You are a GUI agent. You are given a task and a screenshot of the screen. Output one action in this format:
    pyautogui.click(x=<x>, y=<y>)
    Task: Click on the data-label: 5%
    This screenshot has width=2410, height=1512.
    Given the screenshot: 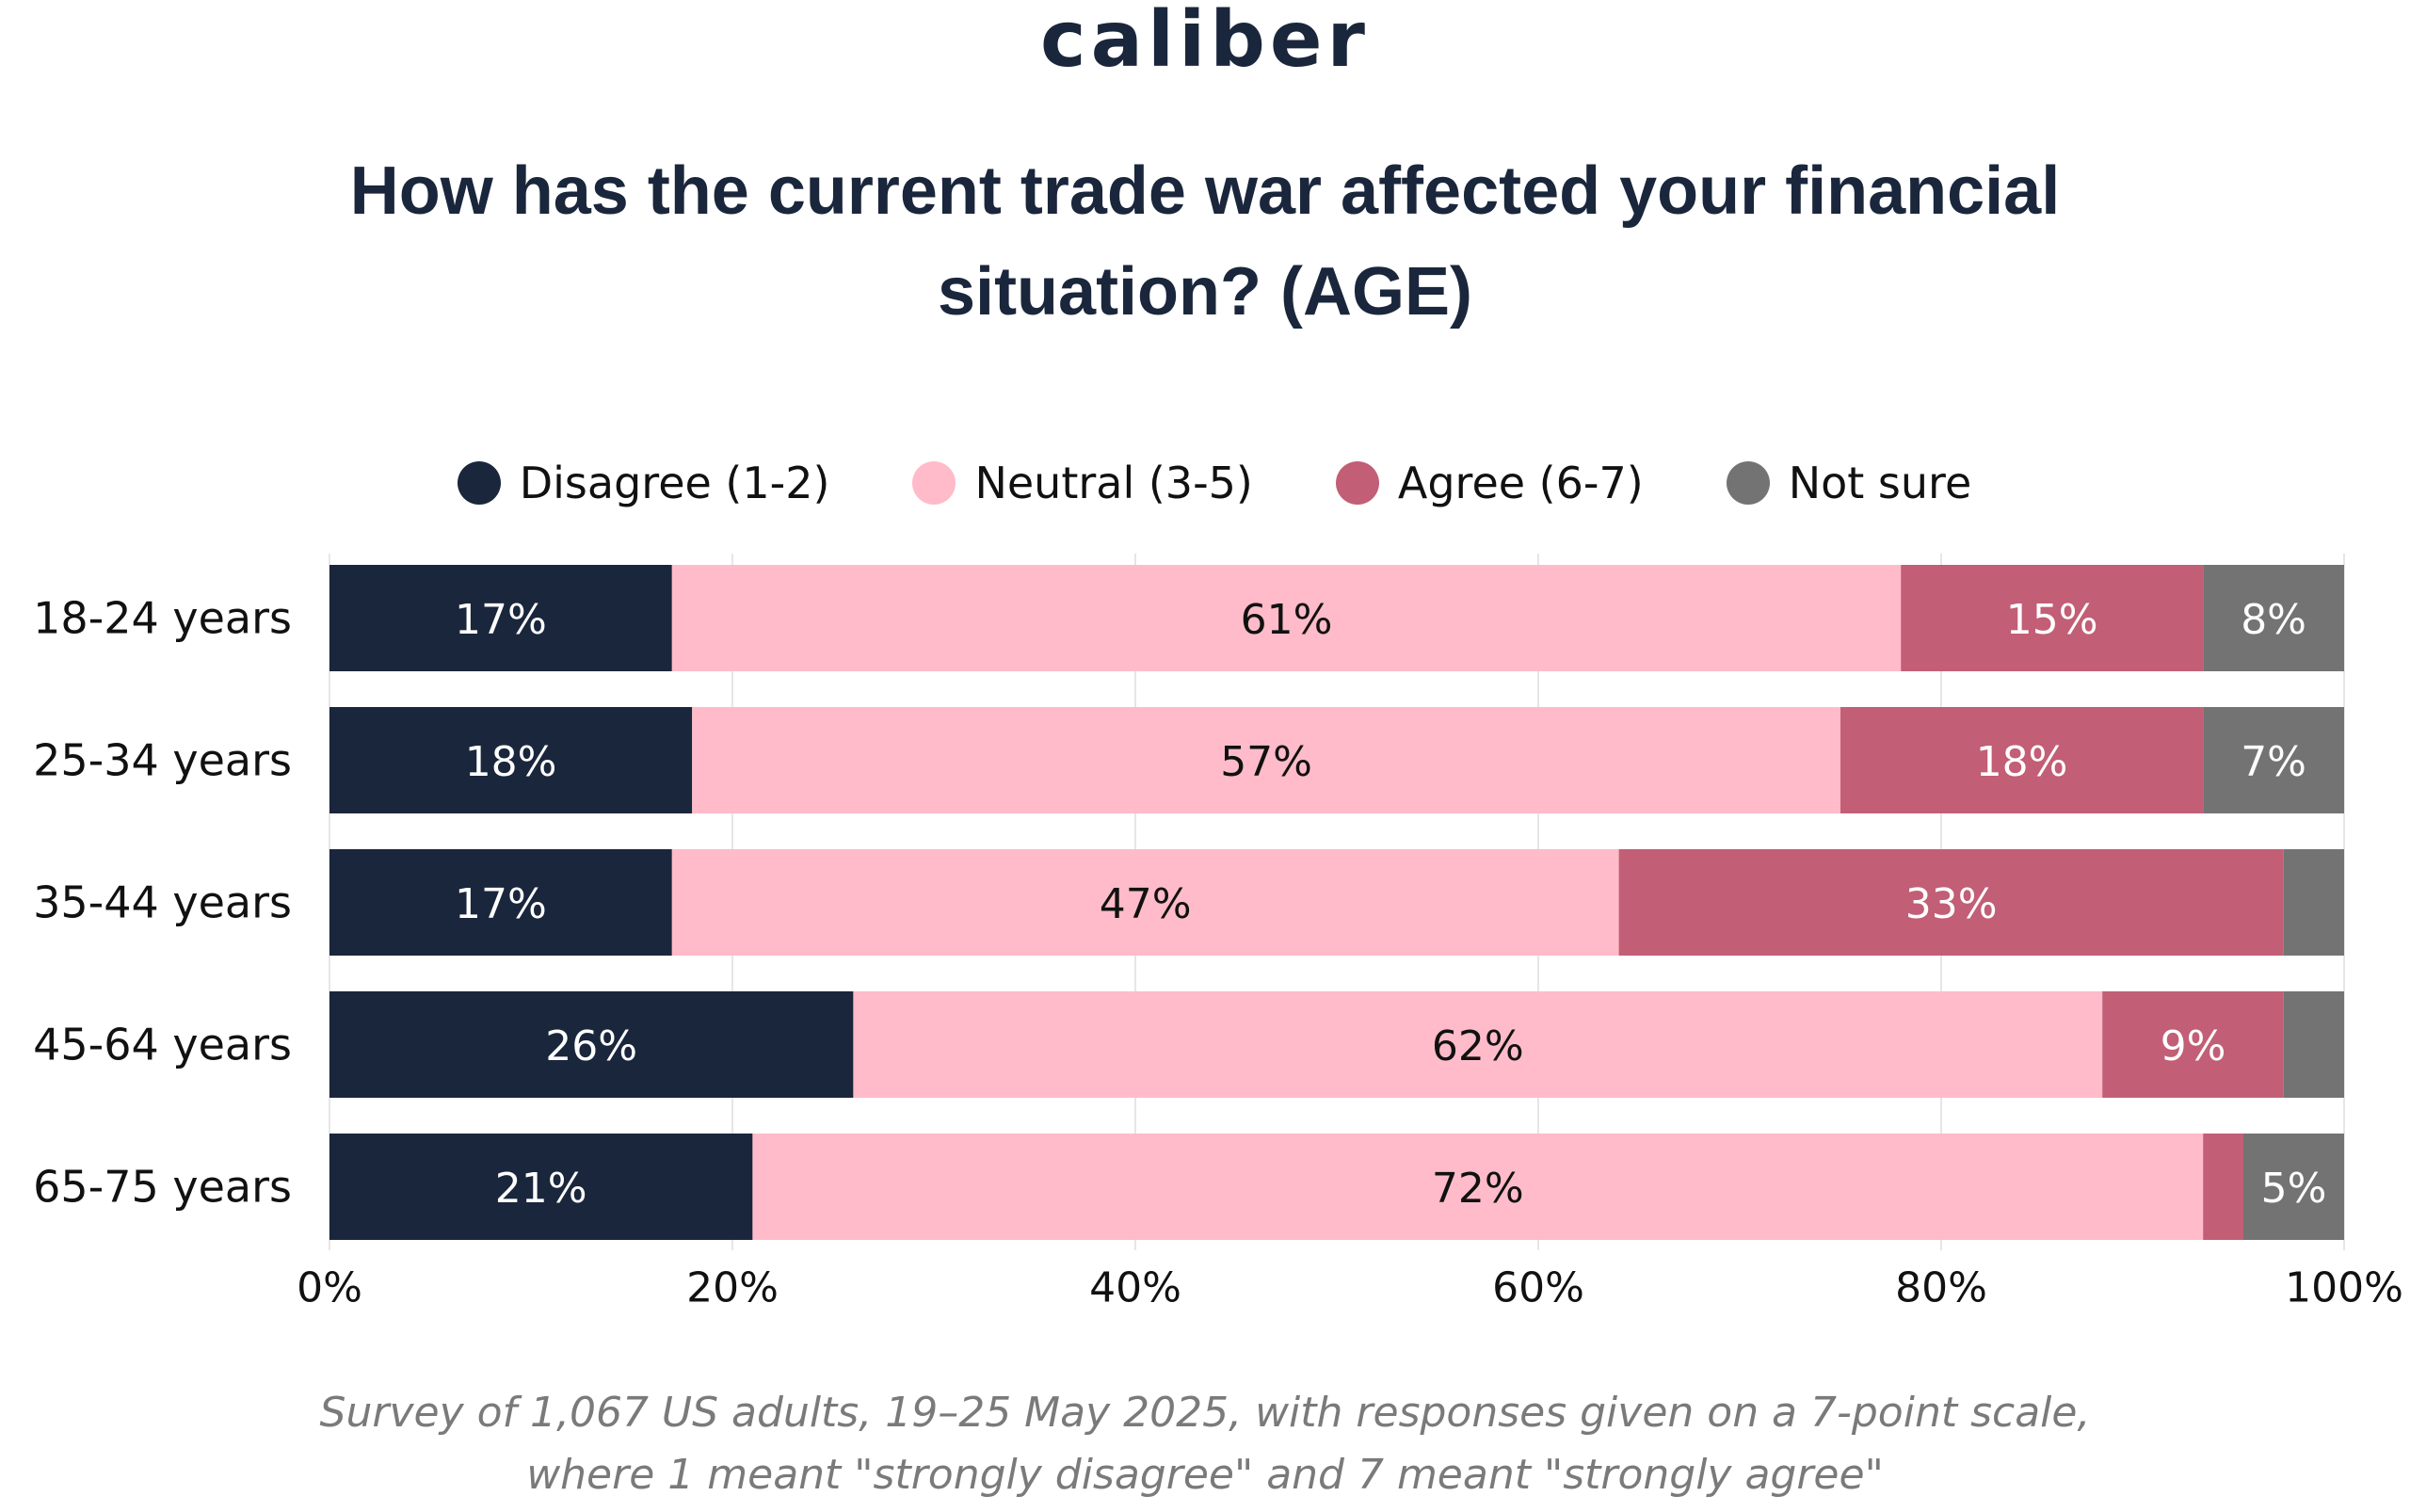 What is the action you would take?
    pyautogui.click(x=2294, y=1189)
    